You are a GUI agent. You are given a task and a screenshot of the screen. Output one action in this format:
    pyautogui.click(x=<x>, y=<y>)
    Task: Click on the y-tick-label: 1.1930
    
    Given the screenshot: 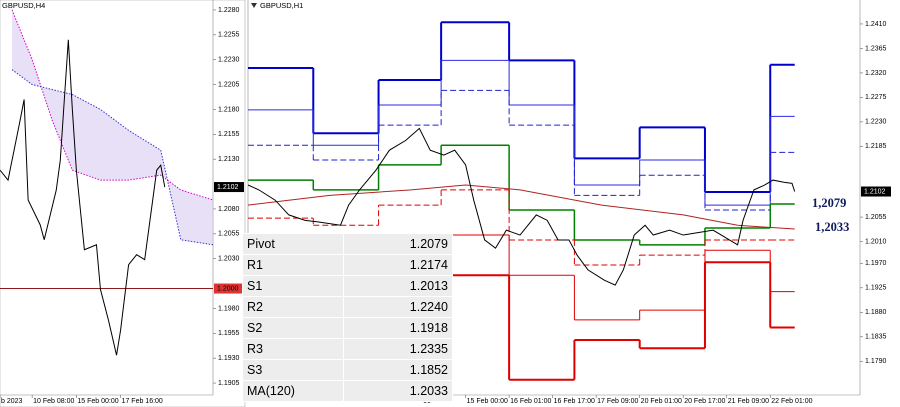 What is the action you would take?
    pyautogui.click(x=229, y=358)
    